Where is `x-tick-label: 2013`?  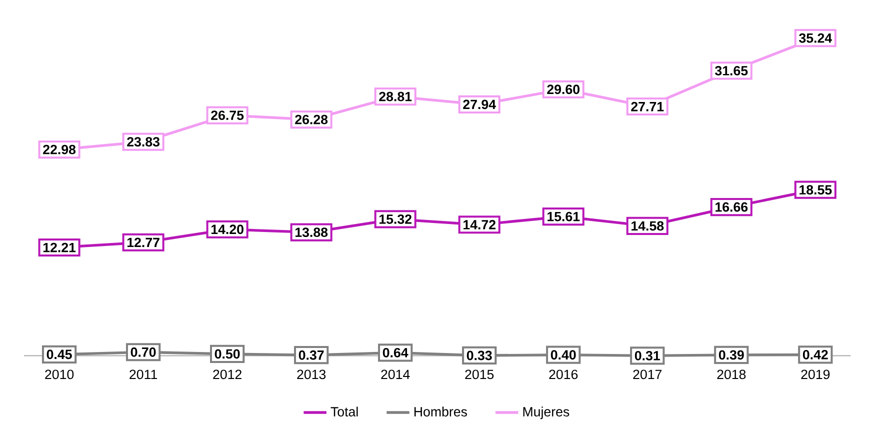
x-tick-label: 2013 is located at coordinates (311, 375).